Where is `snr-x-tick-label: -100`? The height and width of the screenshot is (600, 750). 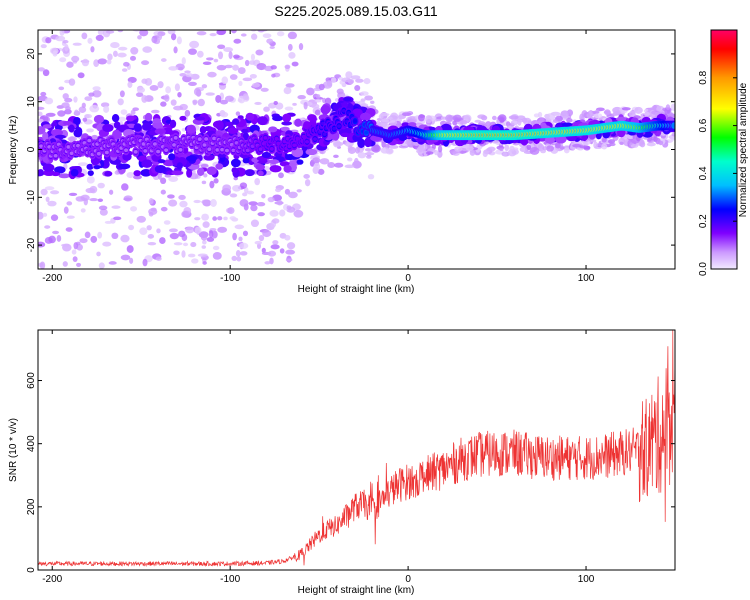
snr-x-tick-label: -100 is located at coordinates (230, 579).